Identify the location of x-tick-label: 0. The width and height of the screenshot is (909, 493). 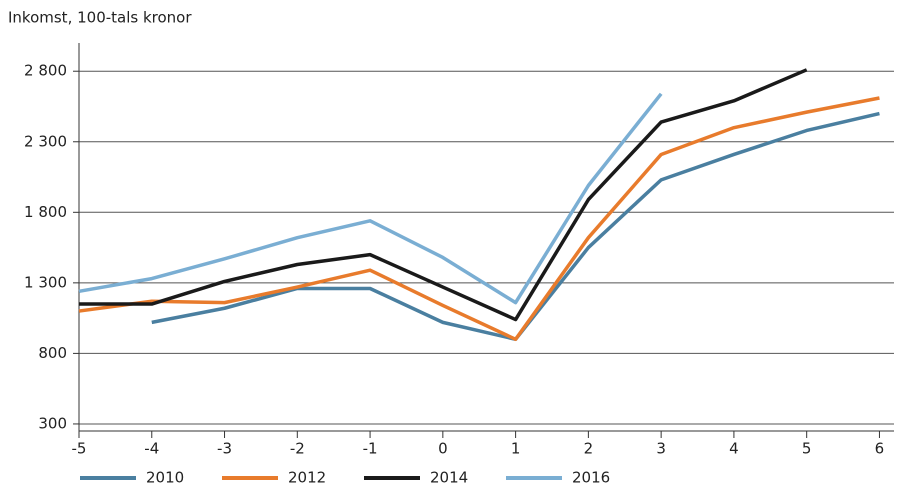
(443, 449).